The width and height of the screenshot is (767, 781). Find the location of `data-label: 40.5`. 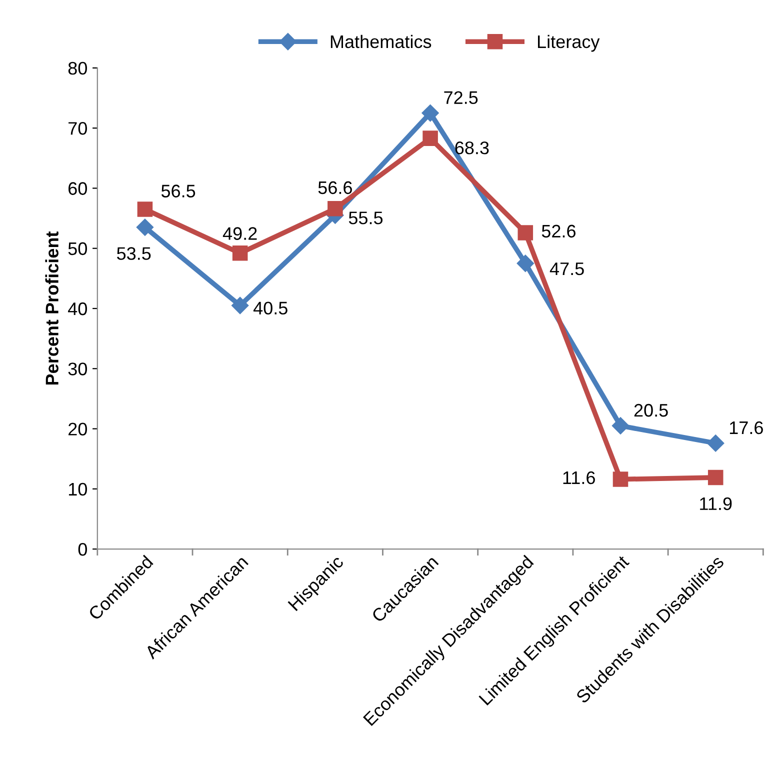

data-label: 40.5 is located at coordinates (270, 308).